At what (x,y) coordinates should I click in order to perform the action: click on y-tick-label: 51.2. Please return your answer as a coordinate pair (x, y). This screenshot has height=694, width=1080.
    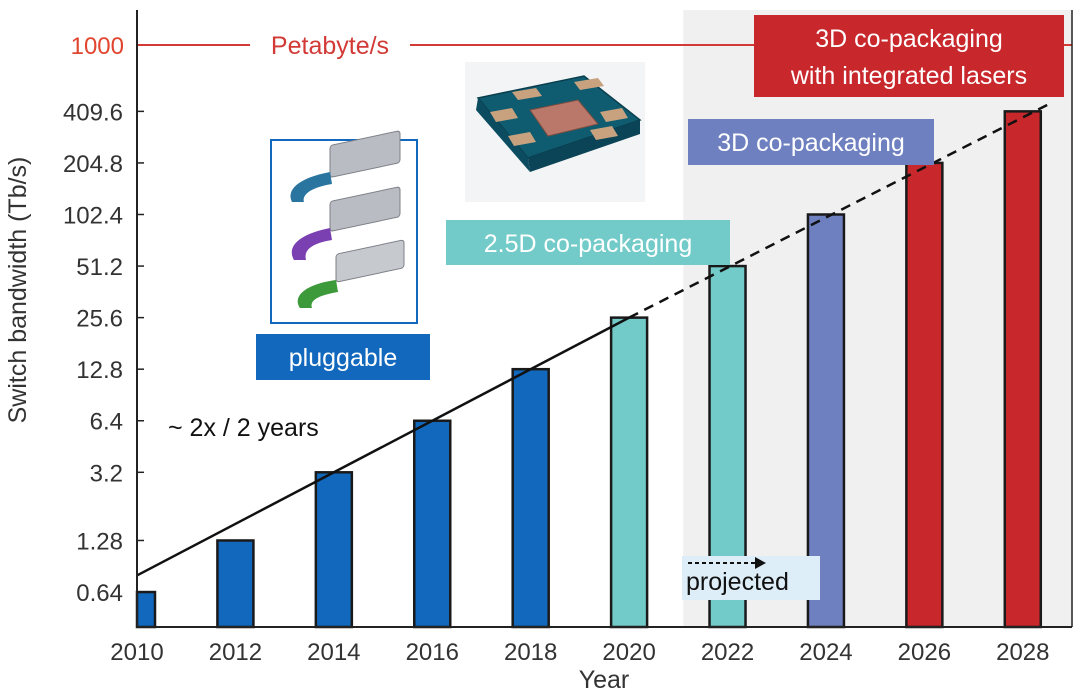
    Looking at the image, I should click on (99, 267).